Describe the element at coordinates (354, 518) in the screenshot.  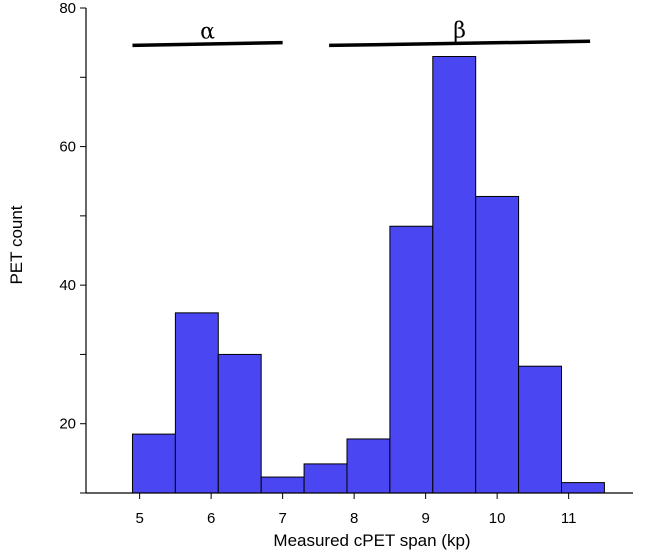
I see `x-tick-label-3: 8` at that location.